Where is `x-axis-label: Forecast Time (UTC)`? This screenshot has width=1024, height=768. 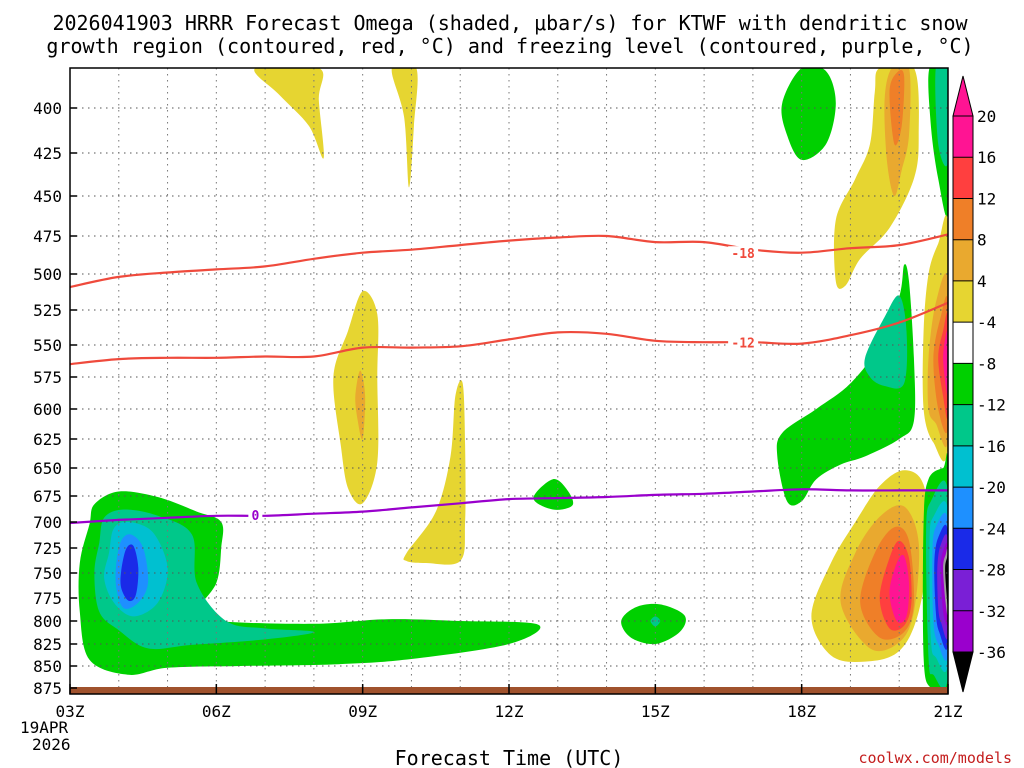 x-axis-label: Forecast Time (UTC) is located at coordinates (509, 757).